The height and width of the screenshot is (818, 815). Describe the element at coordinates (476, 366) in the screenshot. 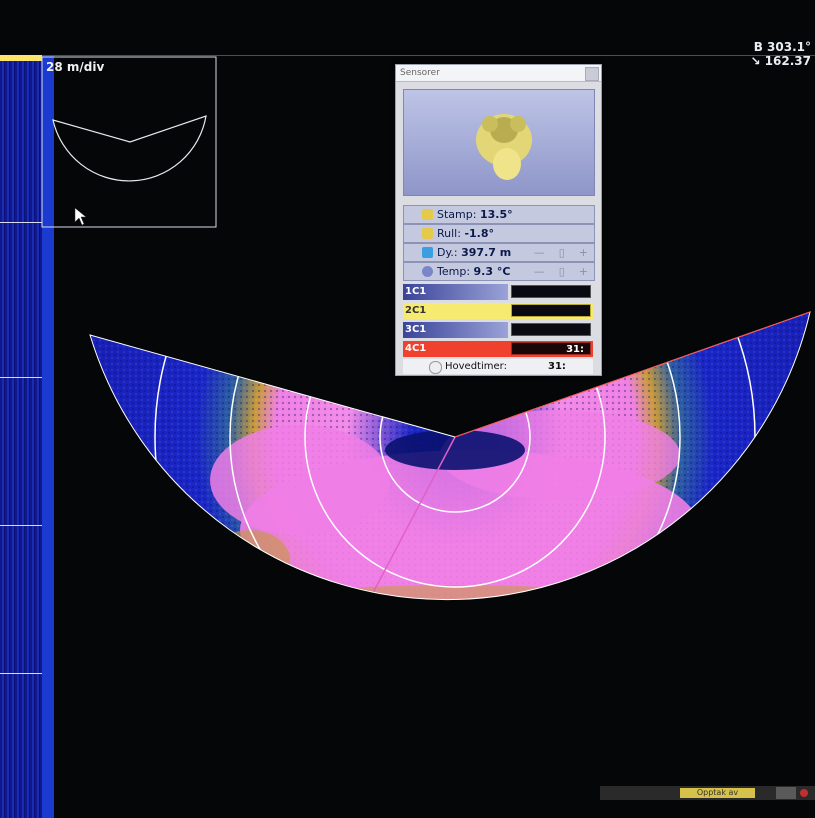

I see `engine-hours-label: Hovedtimer:` at that location.